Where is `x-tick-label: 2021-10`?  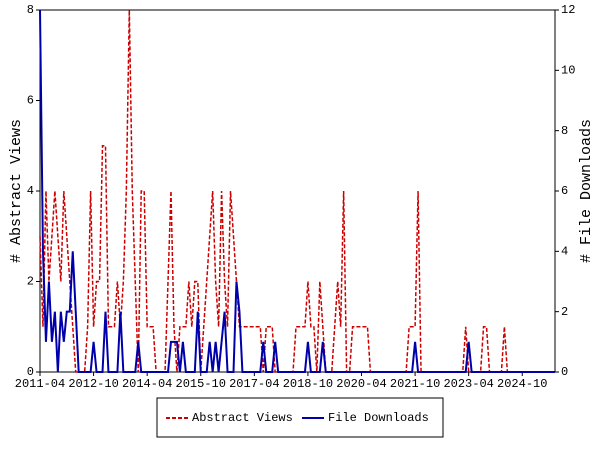
x-tick-label: 2021-10 is located at coordinates (415, 384).